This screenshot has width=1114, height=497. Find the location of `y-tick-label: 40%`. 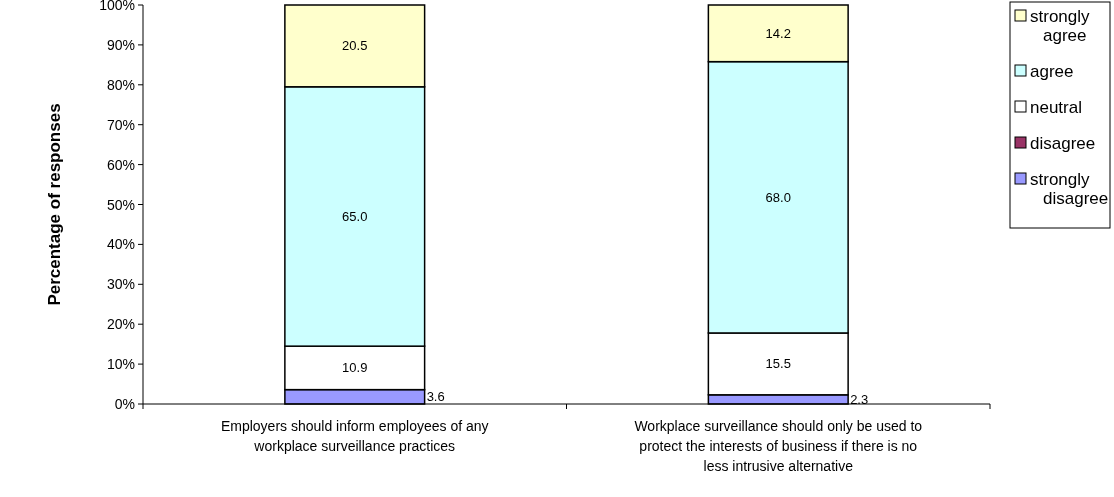

y-tick-label: 40% is located at coordinates (120, 244).